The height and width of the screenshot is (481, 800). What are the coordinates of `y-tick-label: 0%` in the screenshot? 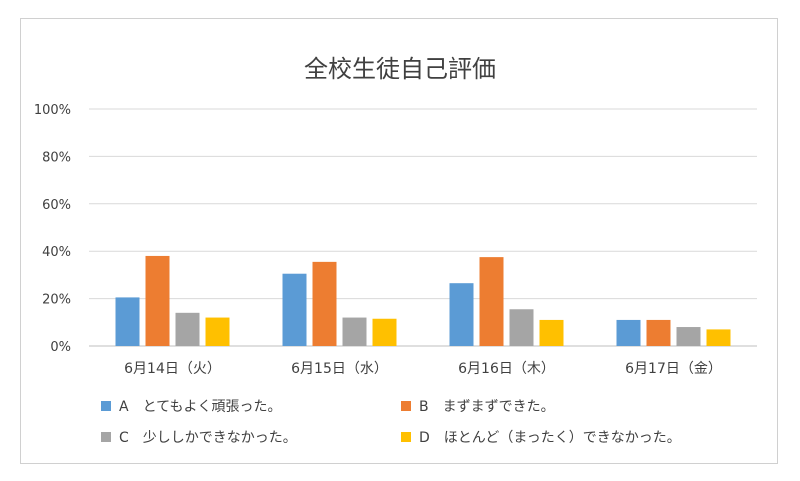 It's located at (60, 347).